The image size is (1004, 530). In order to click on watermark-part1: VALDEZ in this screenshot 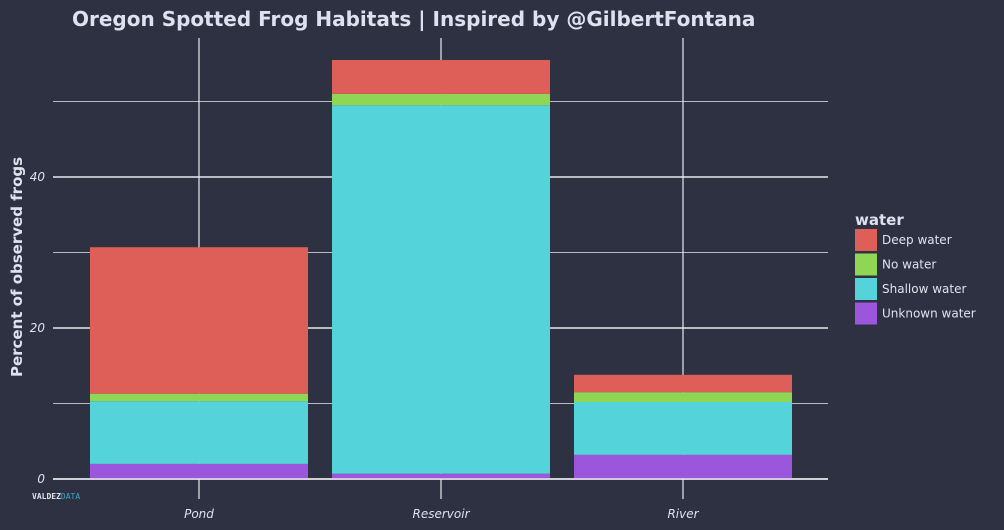, I will do `click(46, 496)`.